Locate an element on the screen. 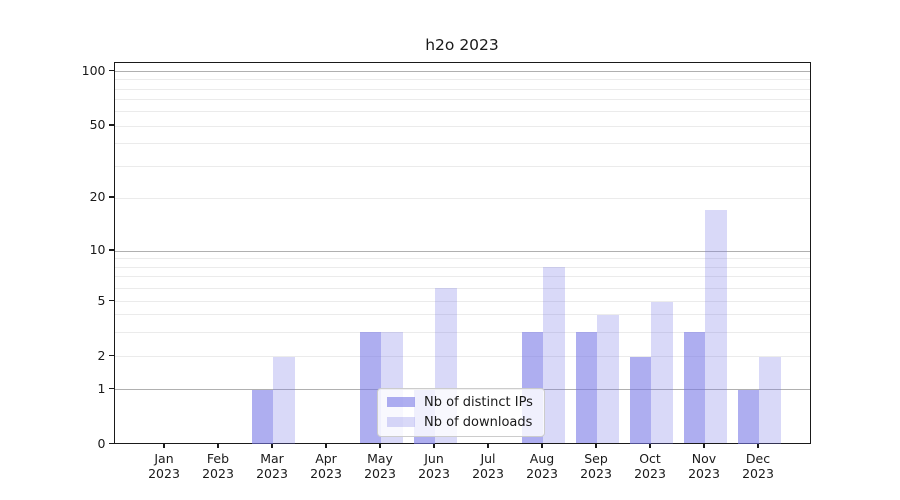  x-tick-label: Jan 2023 is located at coordinates (164, 466).